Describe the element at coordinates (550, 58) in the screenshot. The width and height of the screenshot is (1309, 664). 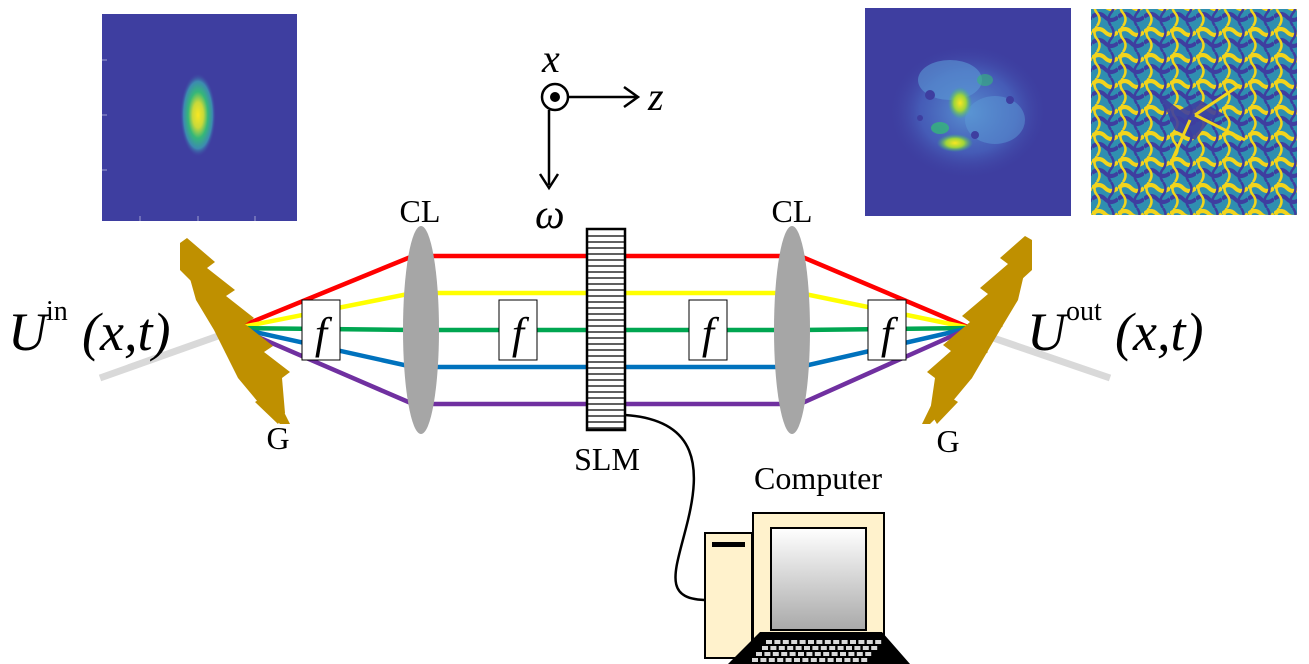
I see `axis-label-x: x` at that location.